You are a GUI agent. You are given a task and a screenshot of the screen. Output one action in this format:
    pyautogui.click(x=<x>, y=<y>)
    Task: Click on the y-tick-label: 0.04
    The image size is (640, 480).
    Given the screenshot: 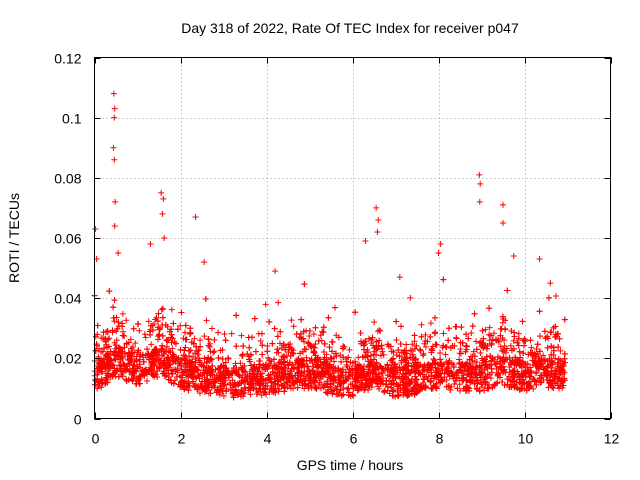 What is the action you would take?
    pyautogui.click(x=67, y=299)
    